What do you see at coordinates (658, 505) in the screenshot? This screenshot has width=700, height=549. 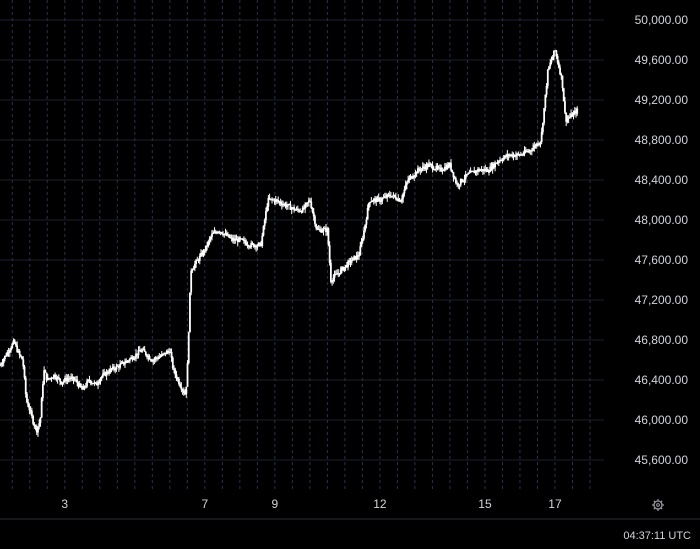 I see `settings-gear-icon` at bounding box center [658, 505].